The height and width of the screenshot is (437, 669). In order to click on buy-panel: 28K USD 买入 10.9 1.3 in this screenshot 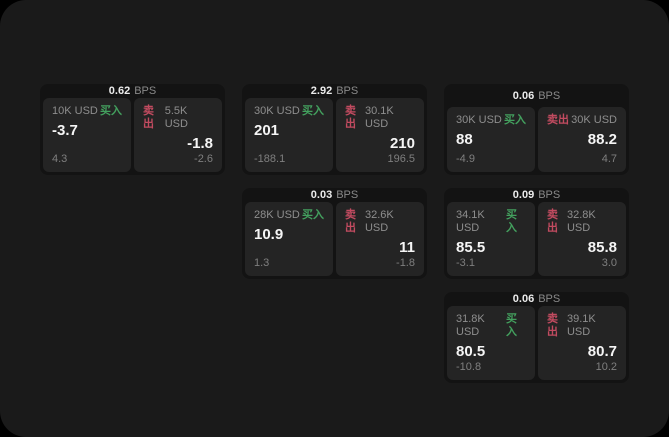, I will do `click(289, 239)`.